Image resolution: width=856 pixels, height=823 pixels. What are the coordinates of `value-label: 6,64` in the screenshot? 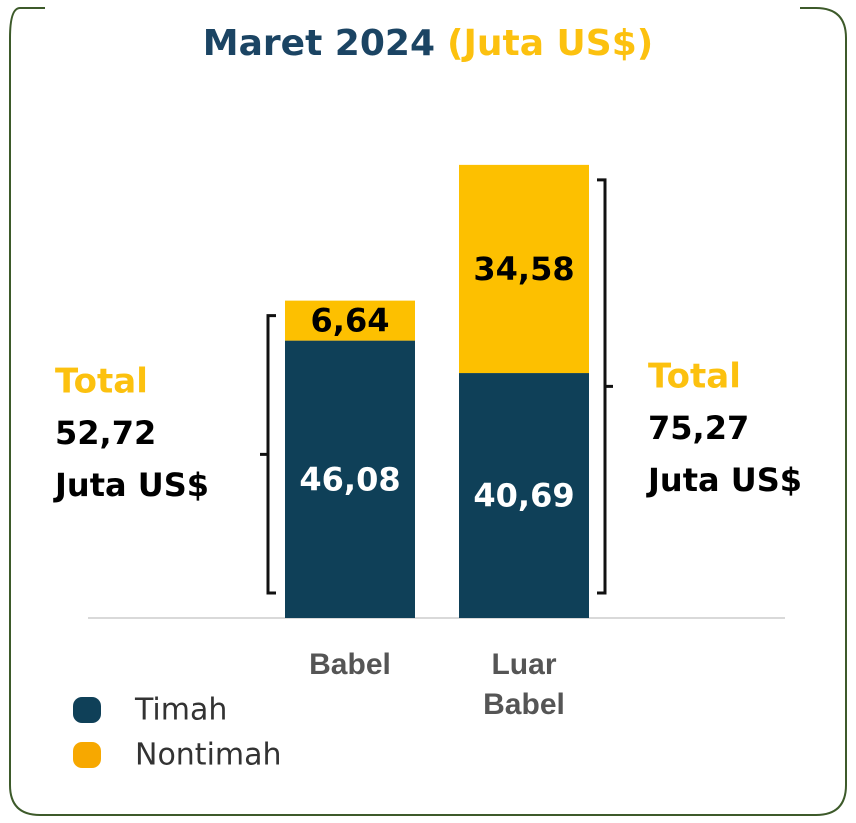 It's located at (350, 321).